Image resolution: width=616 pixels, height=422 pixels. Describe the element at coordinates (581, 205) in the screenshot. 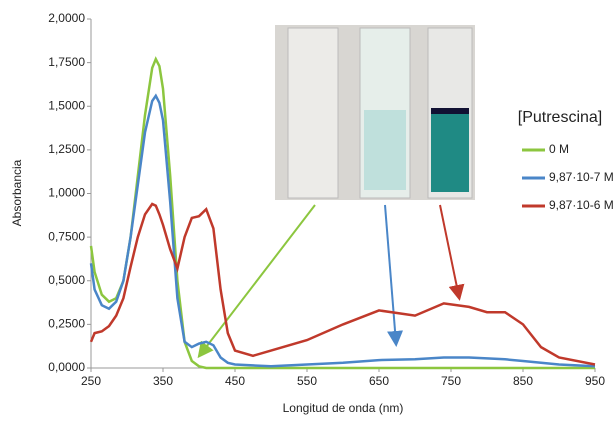

I see `legend-label: 9,87·10-6 M` at that location.